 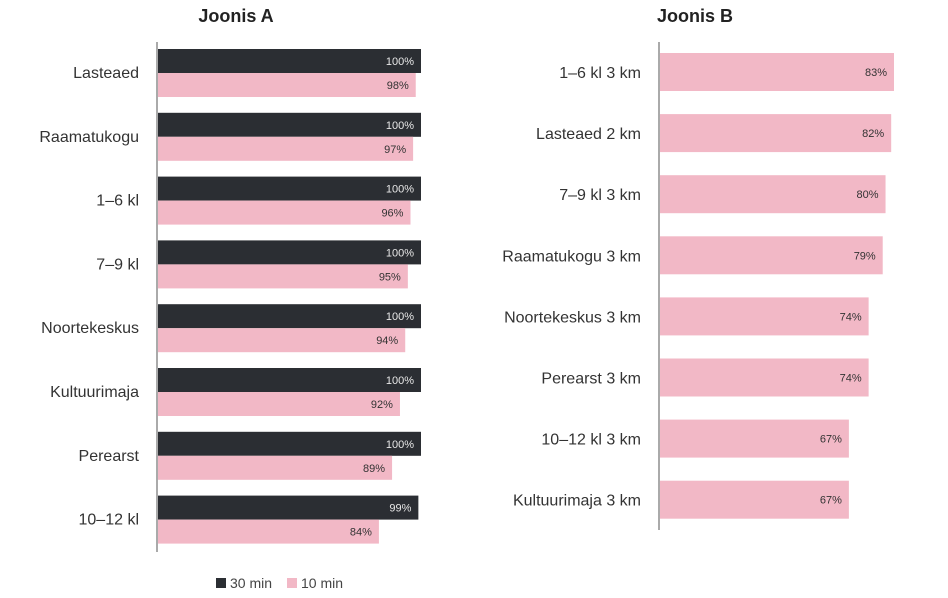 What do you see at coordinates (117, 264) in the screenshot?
I see `chart-a-category-label: 7–9 kl` at bounding box center [117, 264].